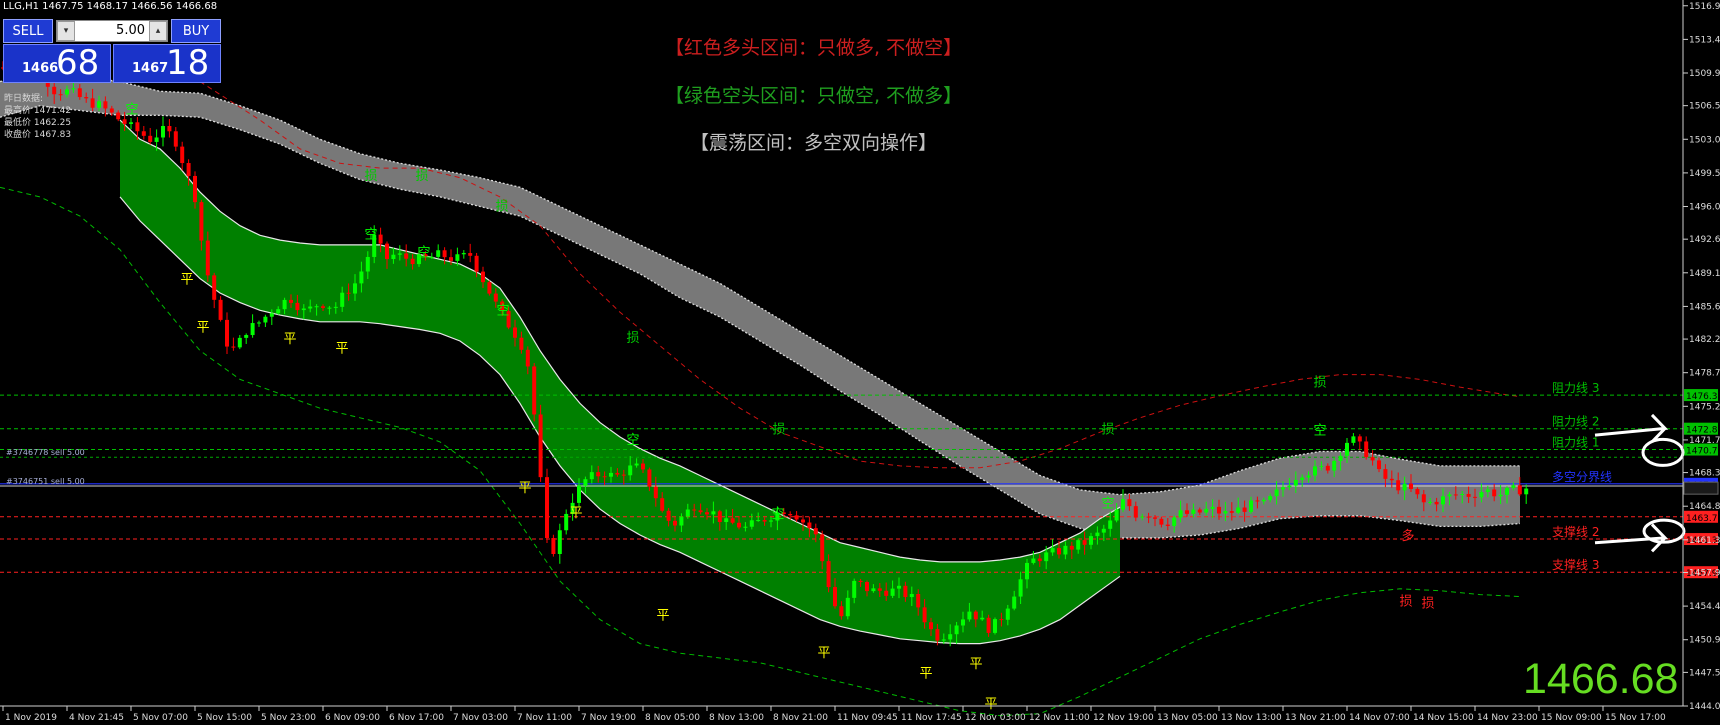 The image size is (1720, 725). I want to click on price-axis-label: 1496.00, so click(1704, 208).